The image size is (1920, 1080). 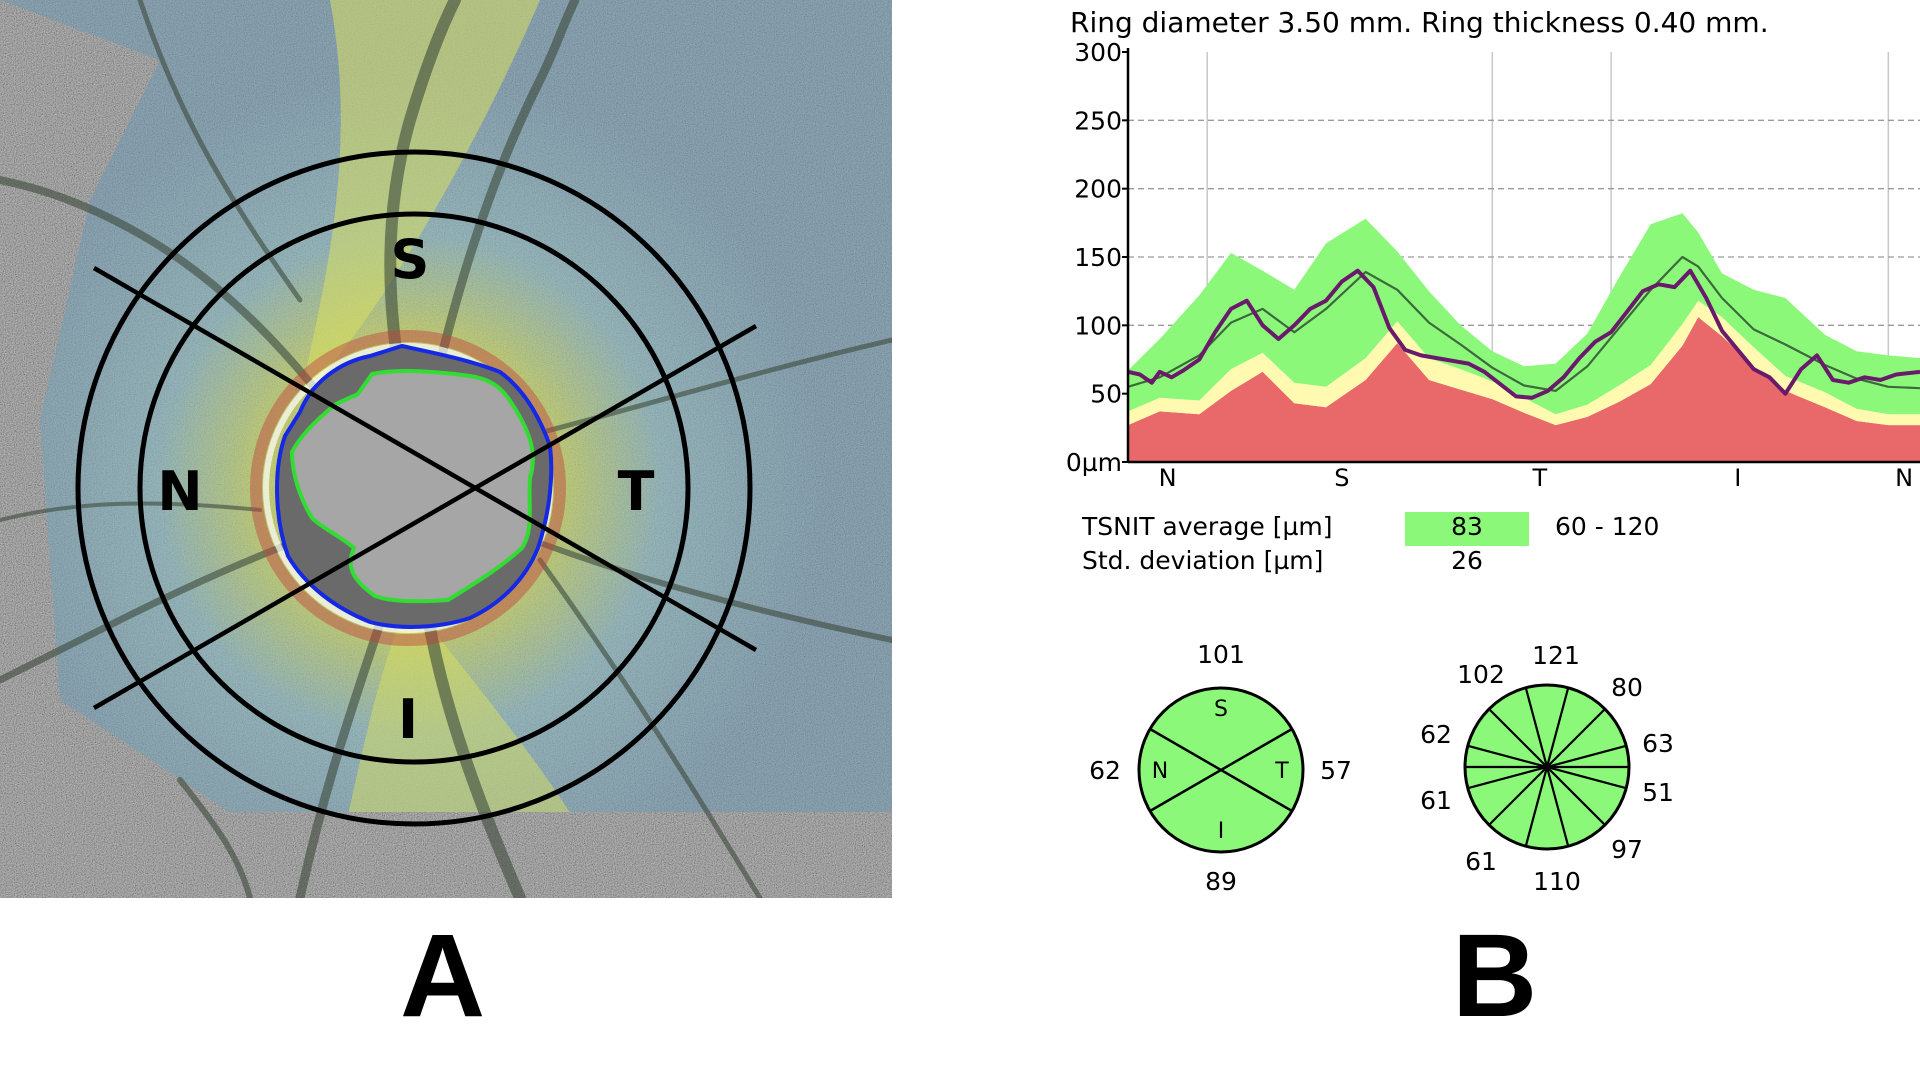 I want to click on tsnit-average-value: 83, so click(x=1467, y=526).